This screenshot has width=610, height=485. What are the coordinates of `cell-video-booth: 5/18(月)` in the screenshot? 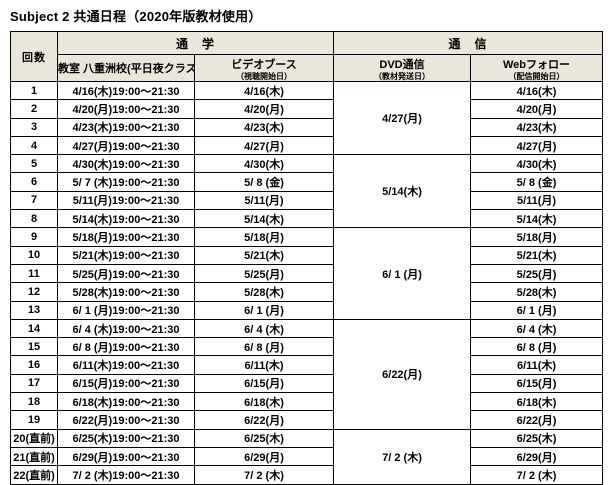 It's located at (264, 237).